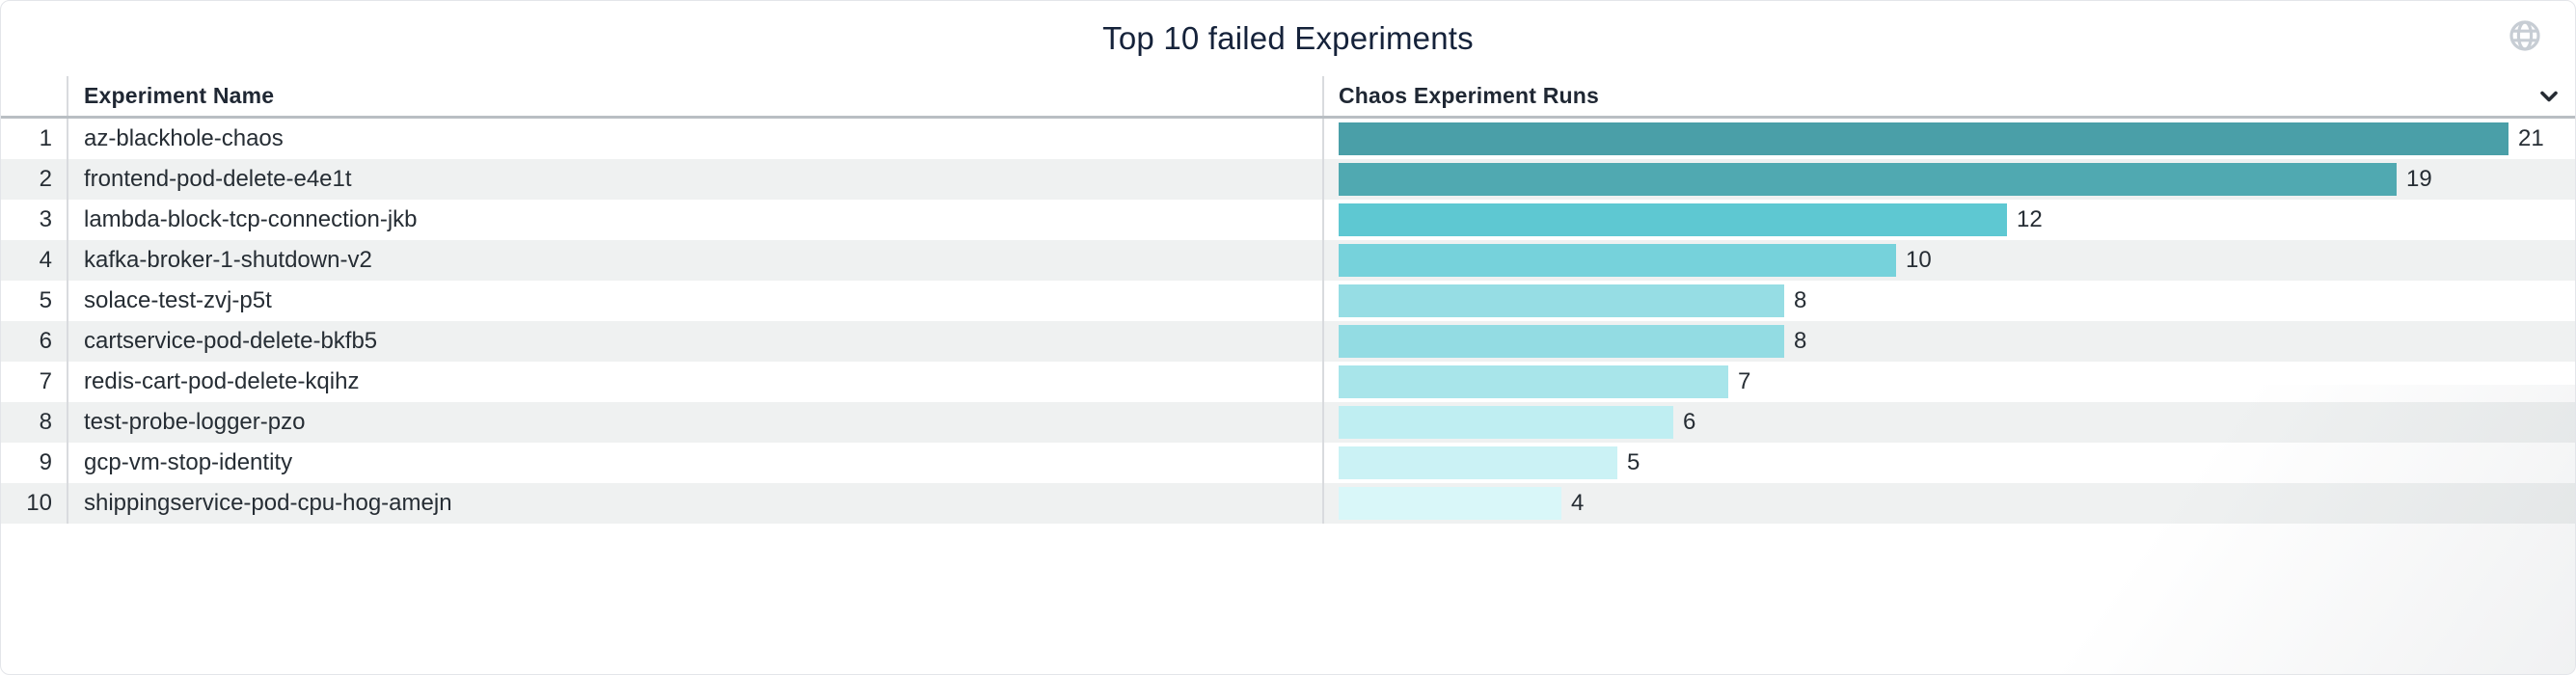 This screenshot has width=2576, height=675. I want to click on experiment-name: test-probe-logger-pzo, so click(696, 422).